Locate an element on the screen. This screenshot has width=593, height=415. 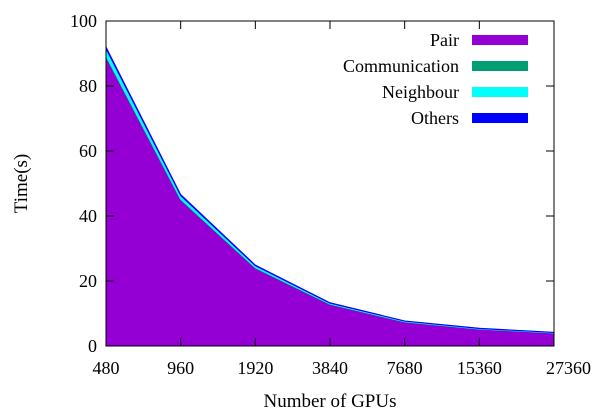
y-tick-label: 20 is located at coordinates (88, 281).